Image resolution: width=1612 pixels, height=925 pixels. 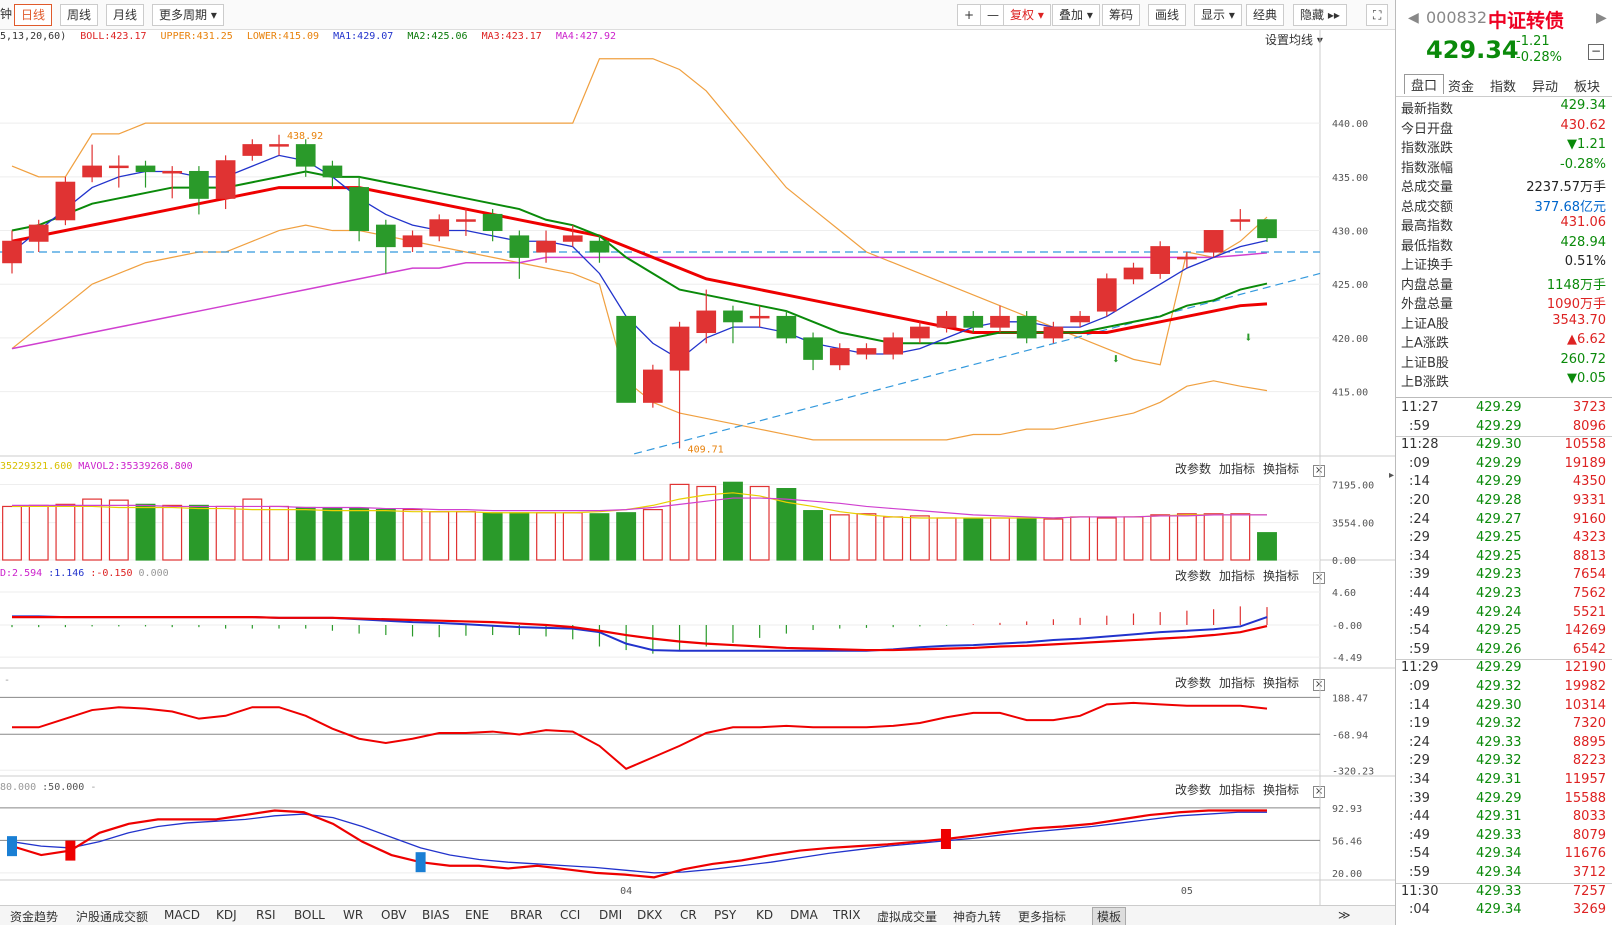 What do you see at coordinates (34, 917) in the screenshot?
I see `indicator-tab-0: 资金趋势` at bounding box center [34, 917].